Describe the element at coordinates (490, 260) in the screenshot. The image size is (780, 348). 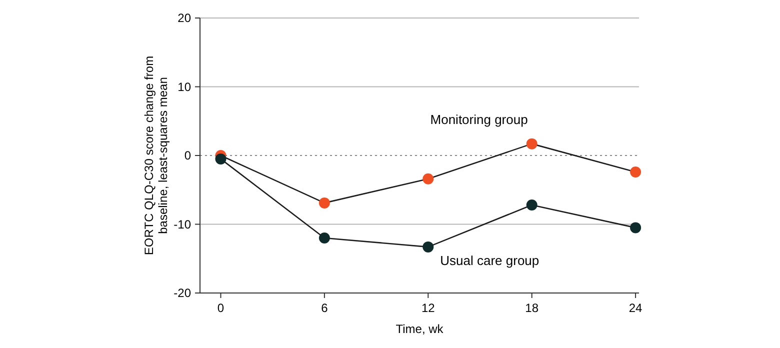
I see `series-label: Usual care group` at that location.